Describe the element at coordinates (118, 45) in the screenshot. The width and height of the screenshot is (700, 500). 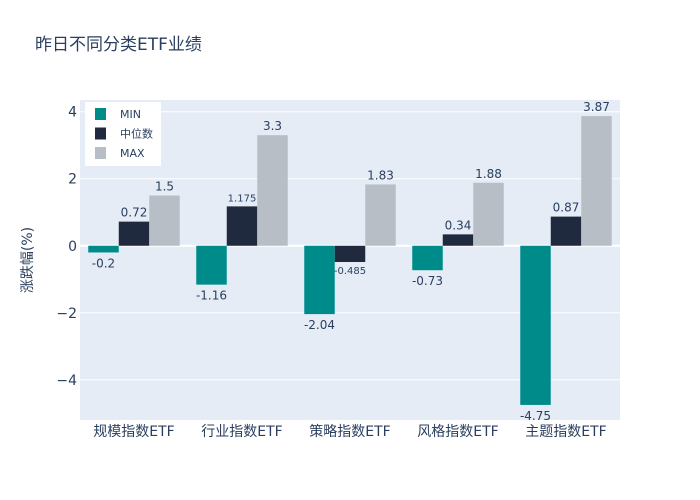
I see `chart-title: 昨日不同分类ETF业绩` at that location.